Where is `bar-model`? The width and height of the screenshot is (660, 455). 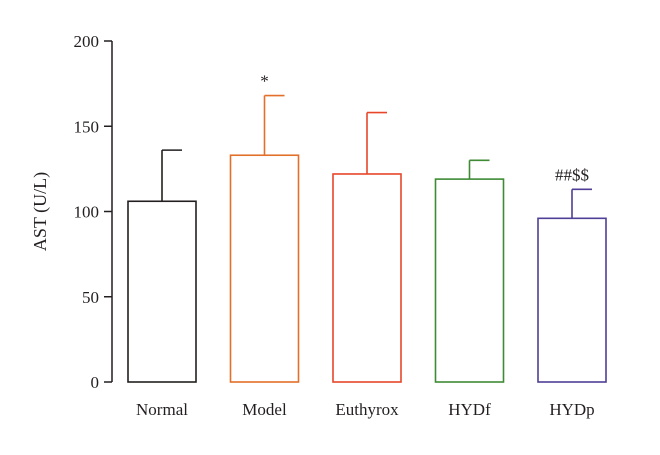 bar-model is located at coordinates (264, 268).